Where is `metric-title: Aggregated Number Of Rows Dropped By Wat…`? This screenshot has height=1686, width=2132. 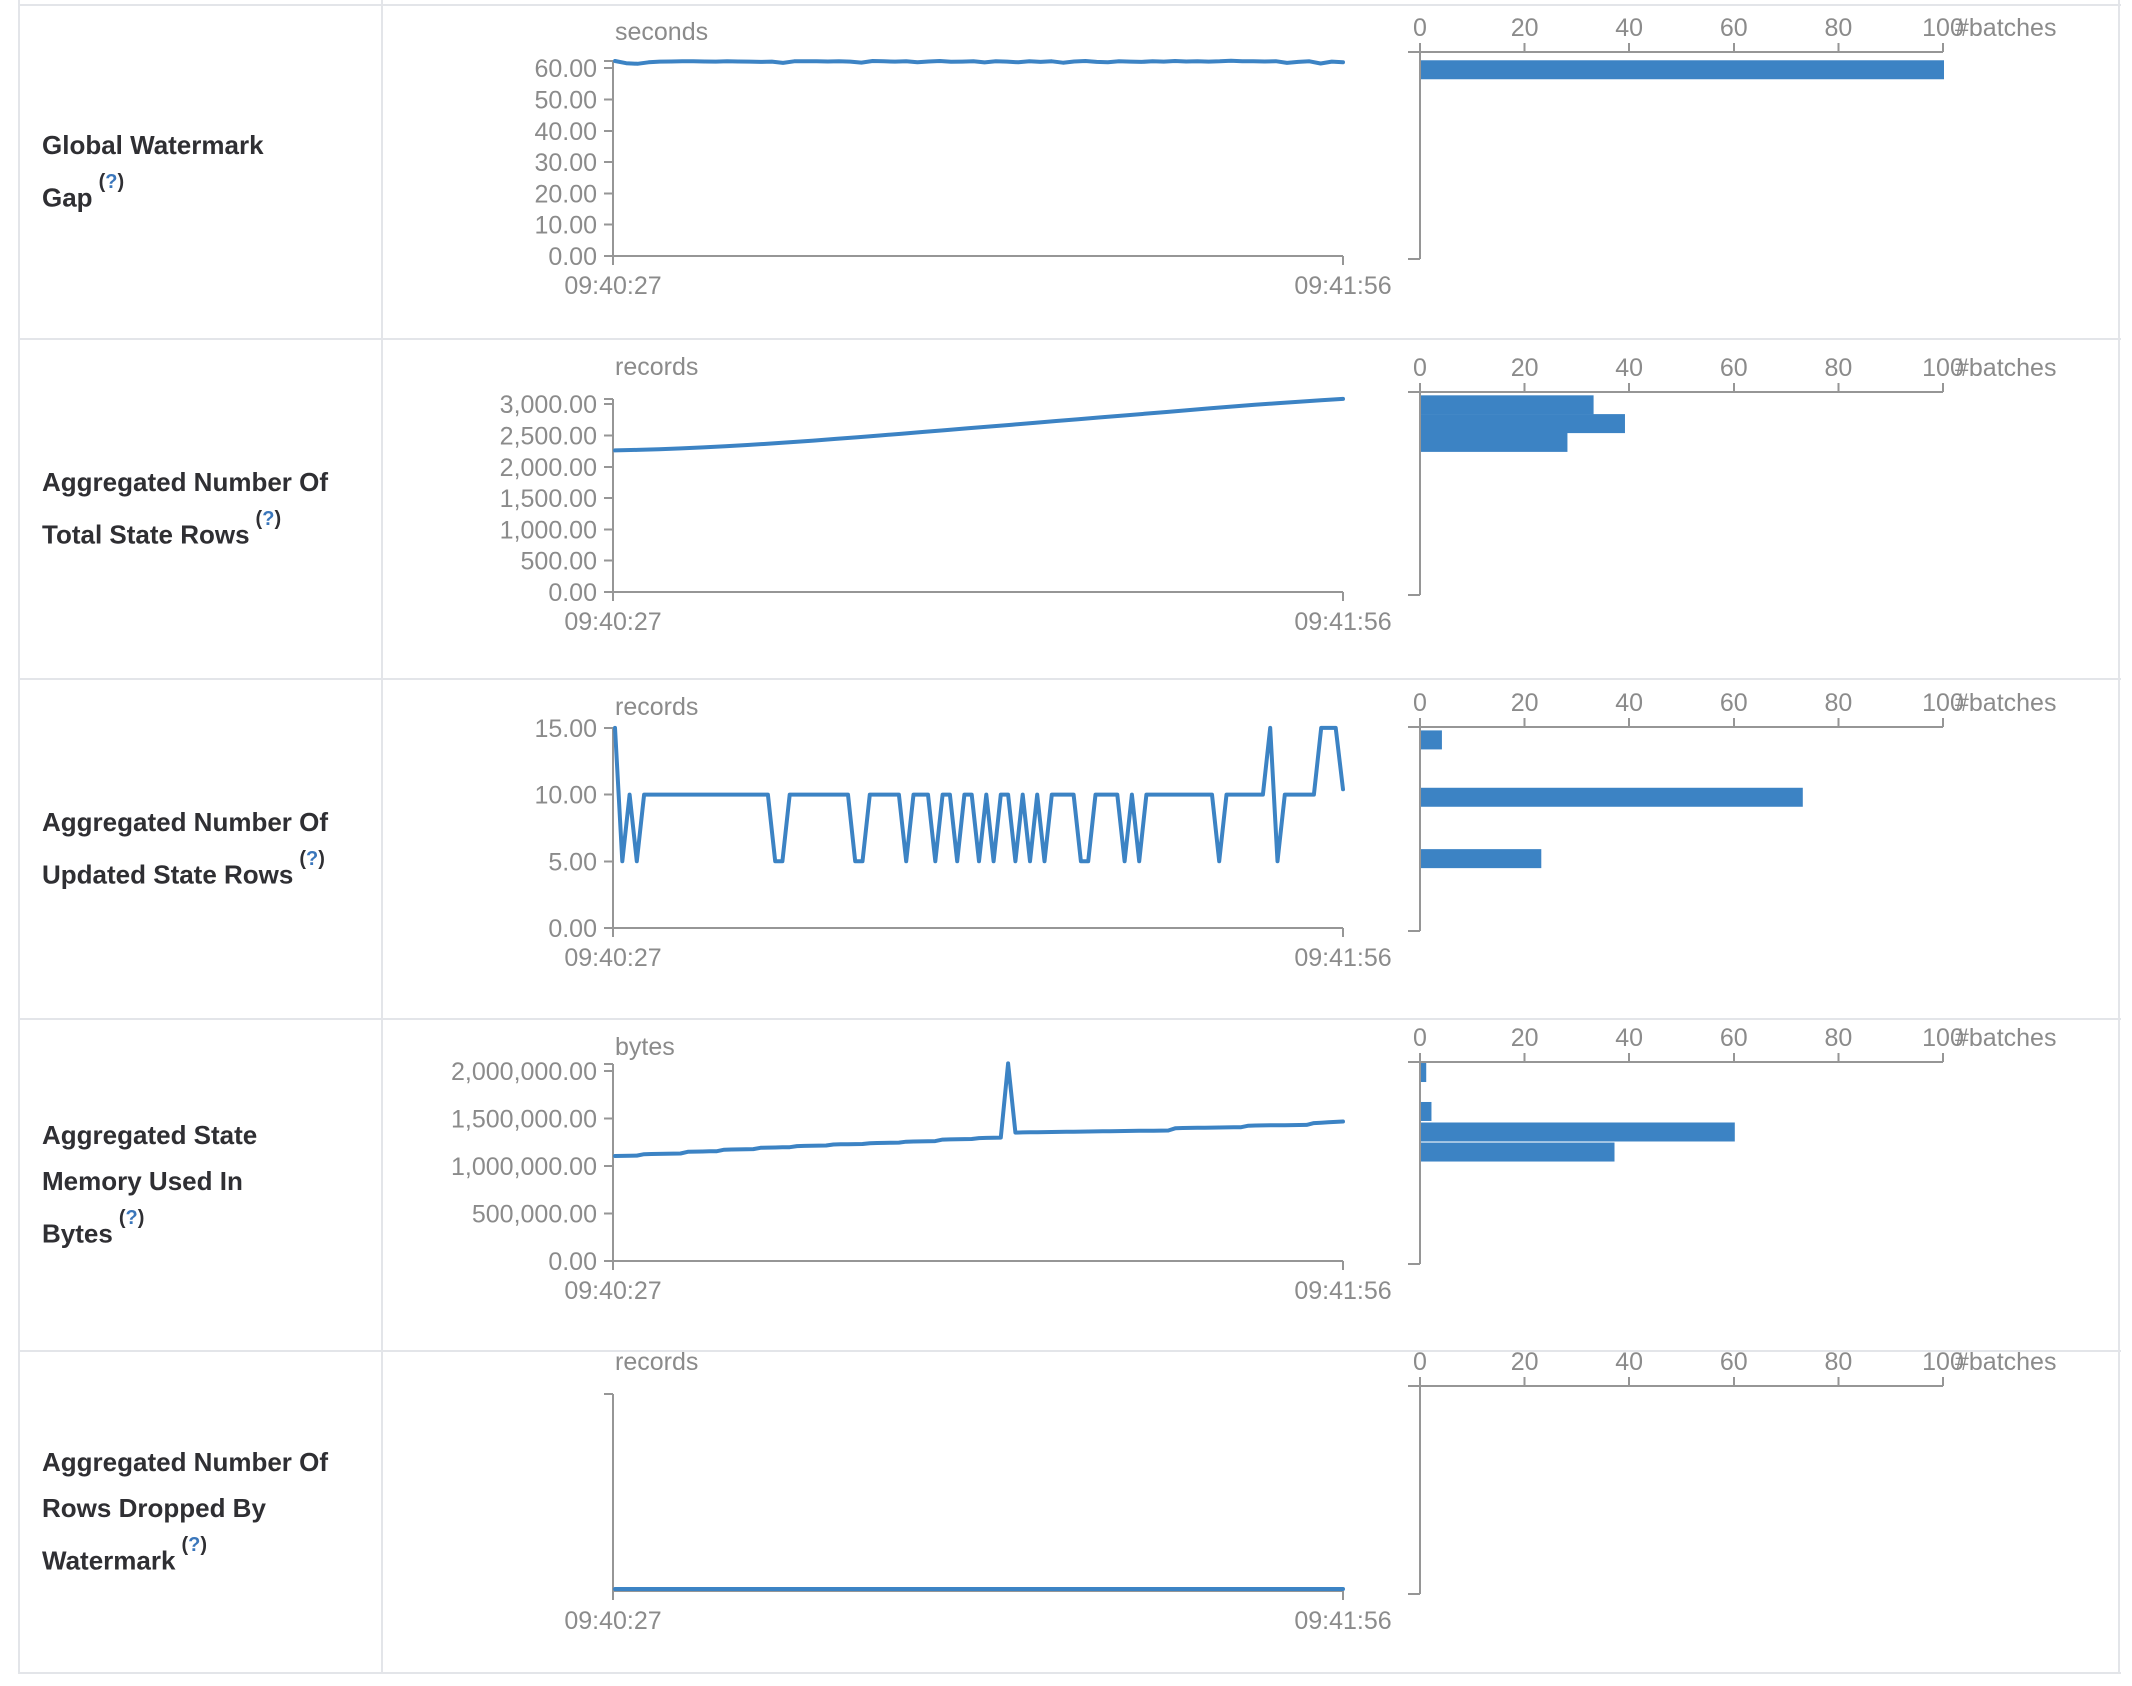
metric-title: Aggregated Number Of Rows Dropped By Wat… is located at coordinates (185, 1511).